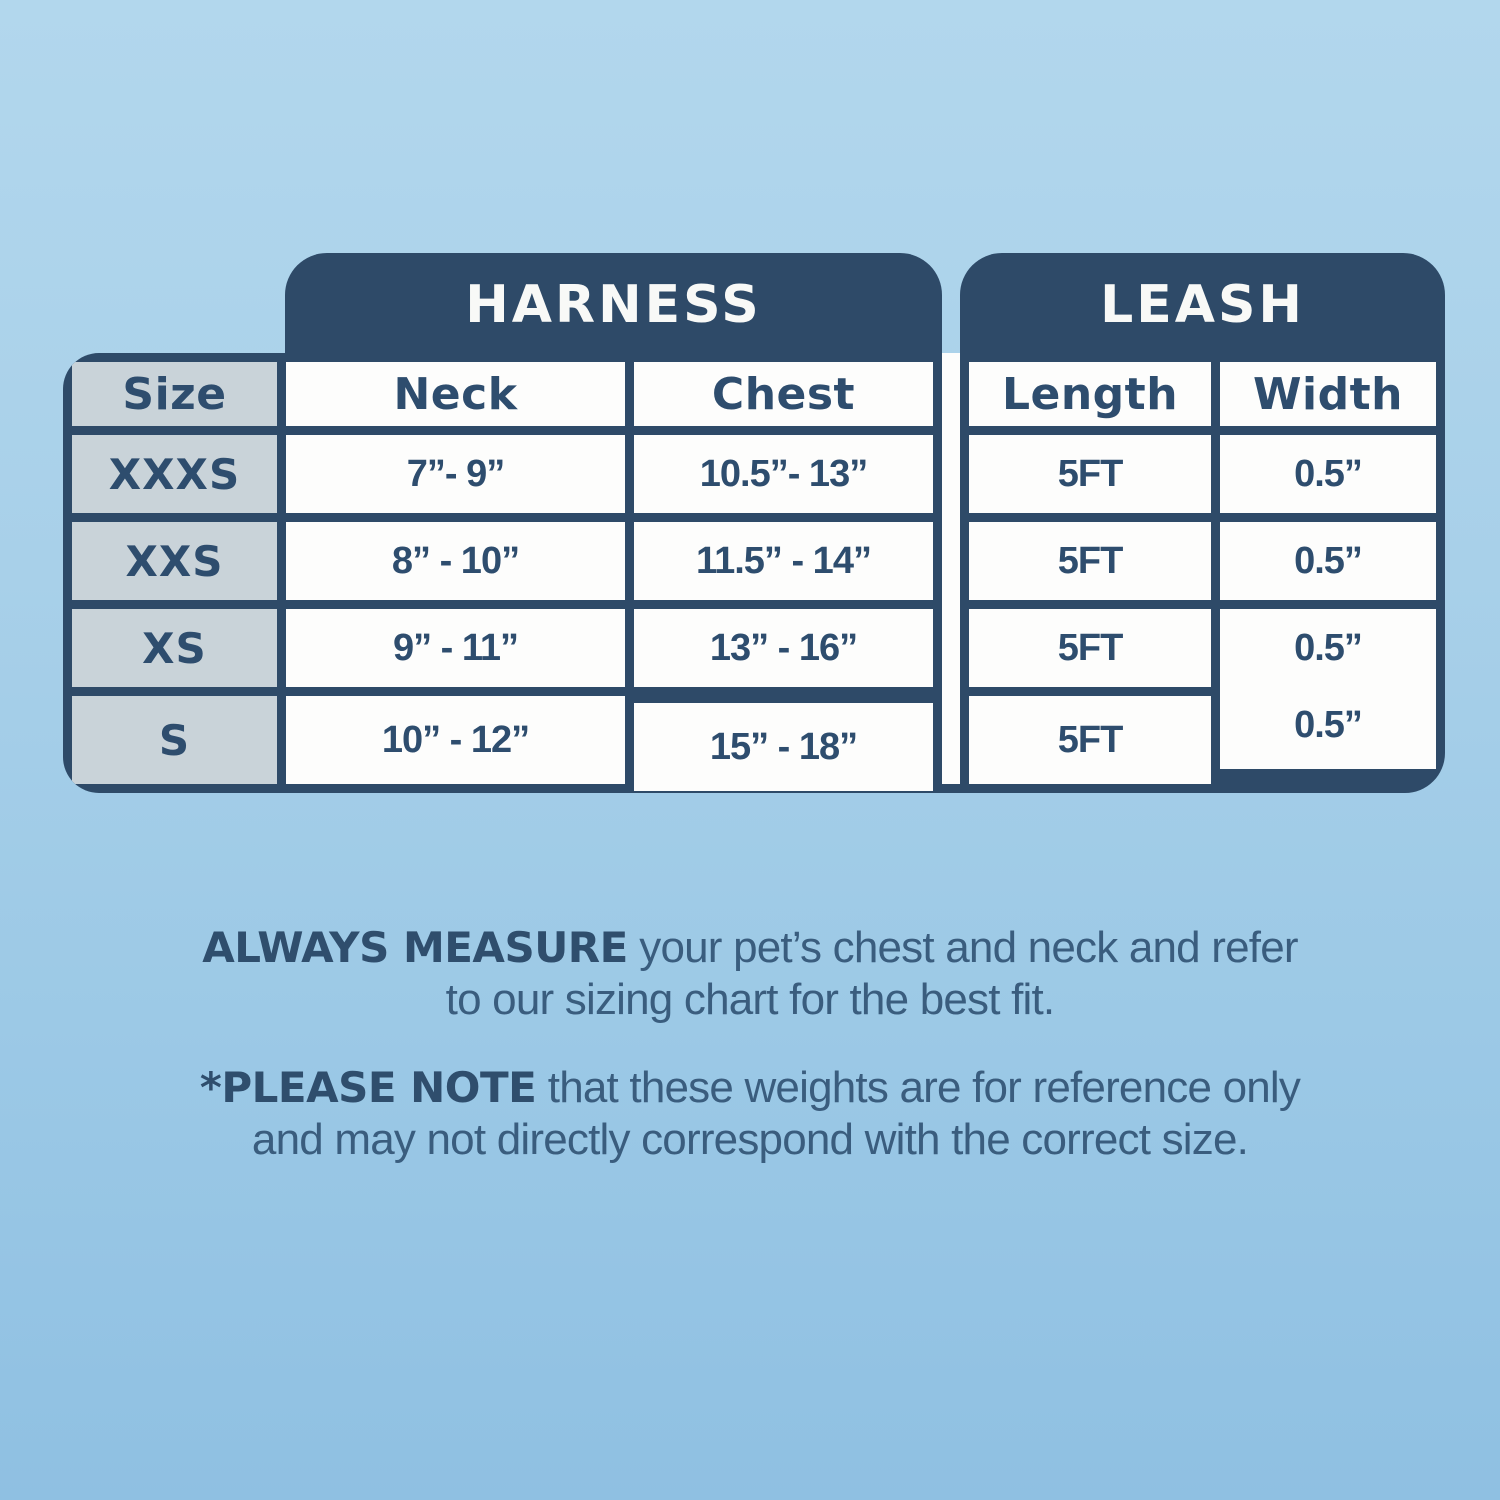  I want to click on row-xxs-chest-value: 11.5” - 14”, so click(783, 561).